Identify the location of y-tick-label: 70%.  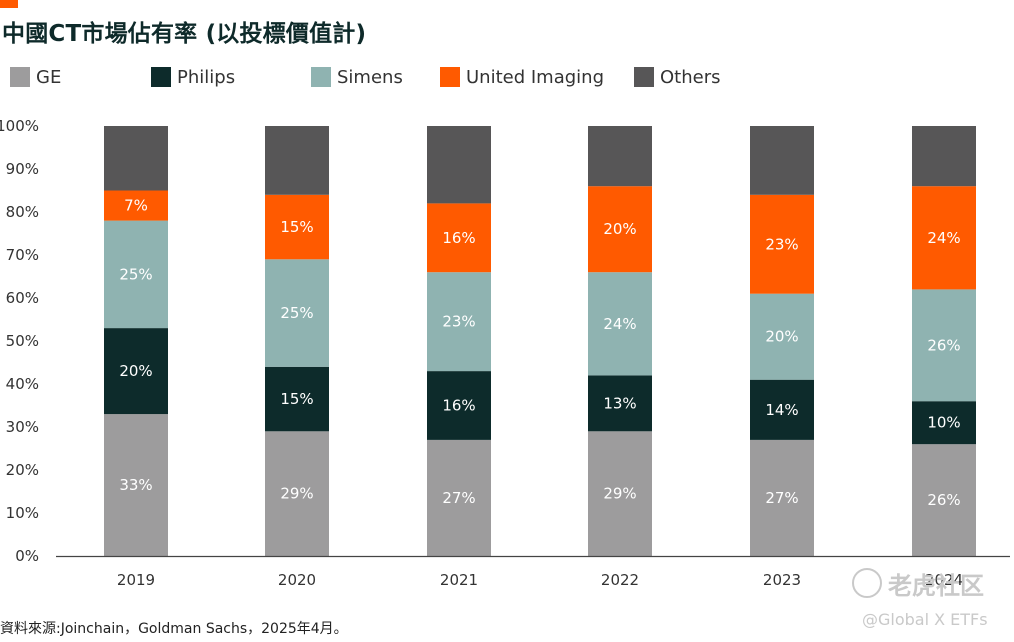
(22, 255).